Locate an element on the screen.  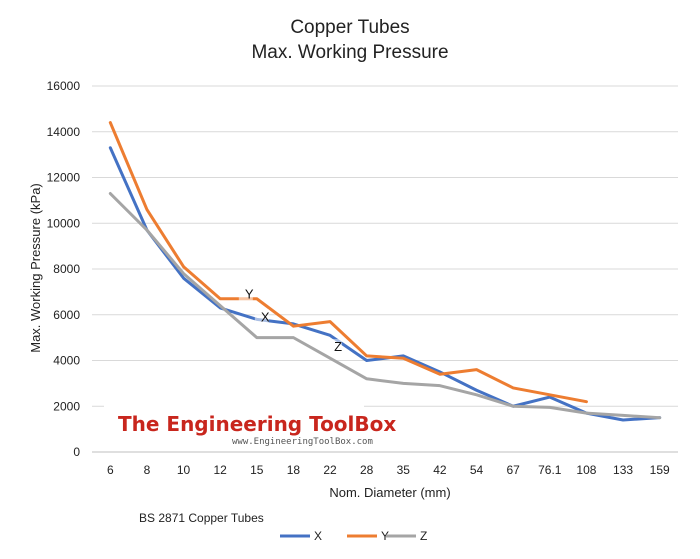
y-tick-label: 8000 is located at coordinates (66, 269).